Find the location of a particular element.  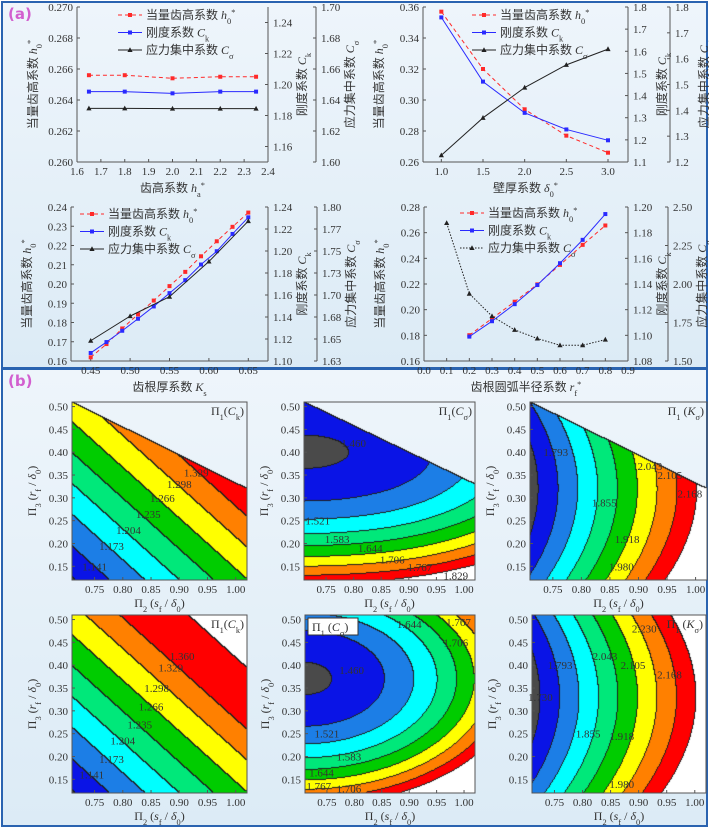

x-tick-label: 1.9 is located at coordinates (149, 172).